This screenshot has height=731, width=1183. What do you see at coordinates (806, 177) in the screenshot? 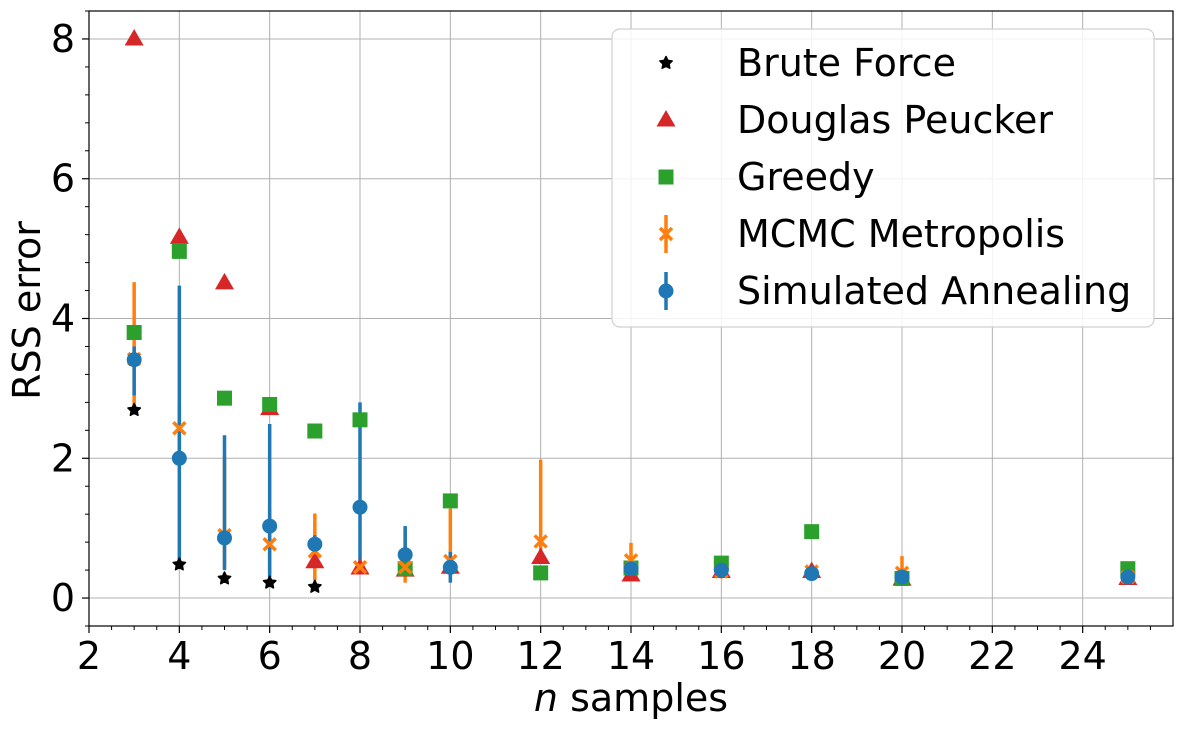
I see `legend-label: Greedy` at bounding box center [806, 177].